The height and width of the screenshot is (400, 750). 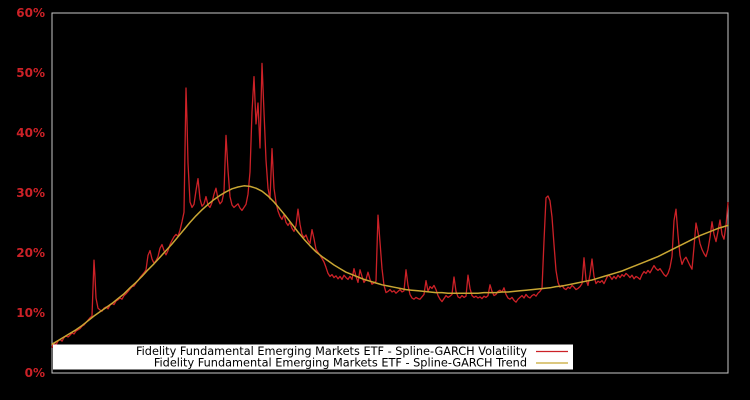 I want to click on ytick-50: 50%, so click(x=30, y=73).